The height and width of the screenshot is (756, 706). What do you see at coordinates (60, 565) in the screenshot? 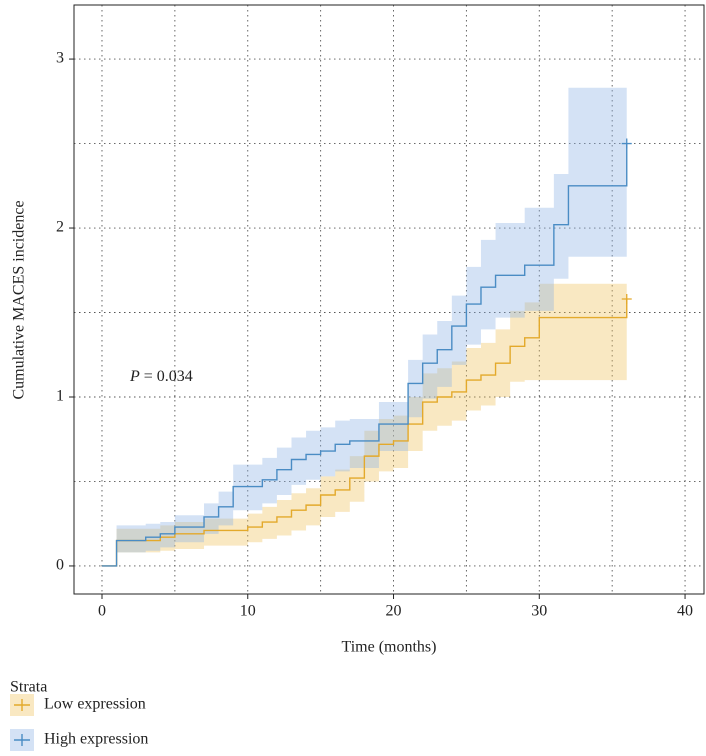
I see `y-tick-label: 0` at bounding box center [60, 565].